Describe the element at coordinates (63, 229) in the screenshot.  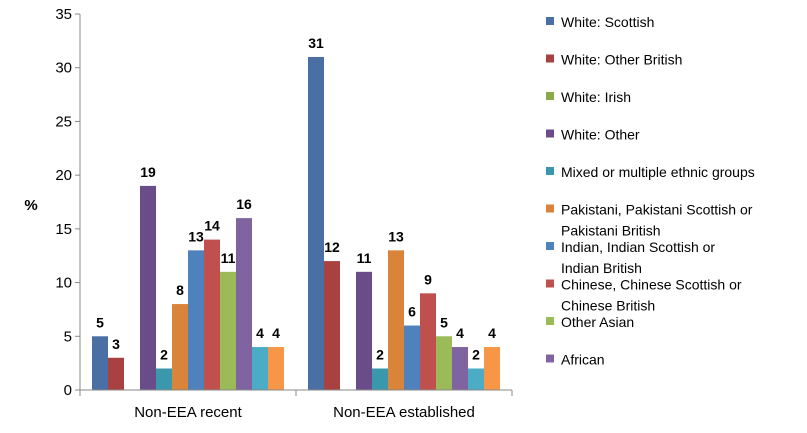
I see `y-tick-label: 15` at that location.